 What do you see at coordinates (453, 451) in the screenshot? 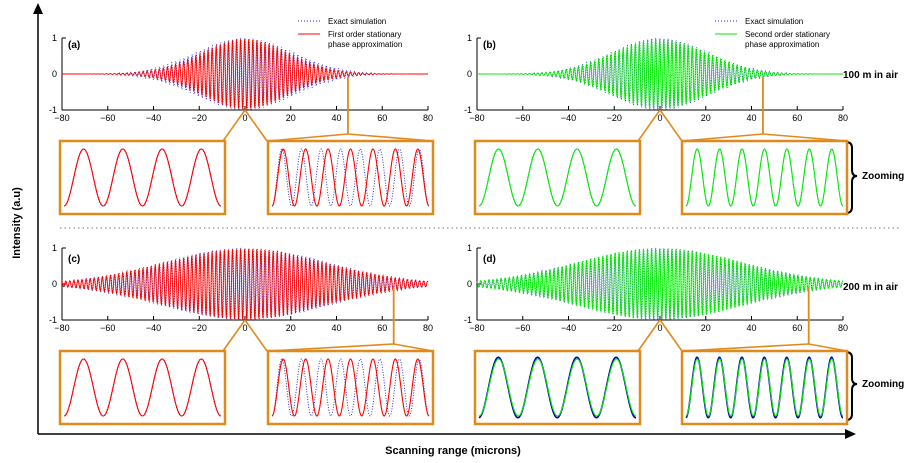
I see `x-axis-title: Scanning range (microns)` at bounding box center [453, 451].